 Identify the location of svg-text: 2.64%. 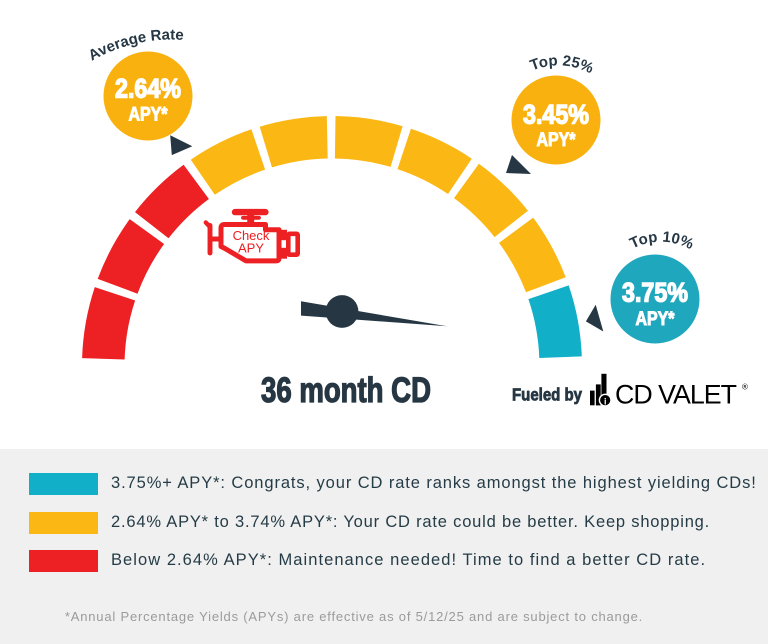
(148, 89).